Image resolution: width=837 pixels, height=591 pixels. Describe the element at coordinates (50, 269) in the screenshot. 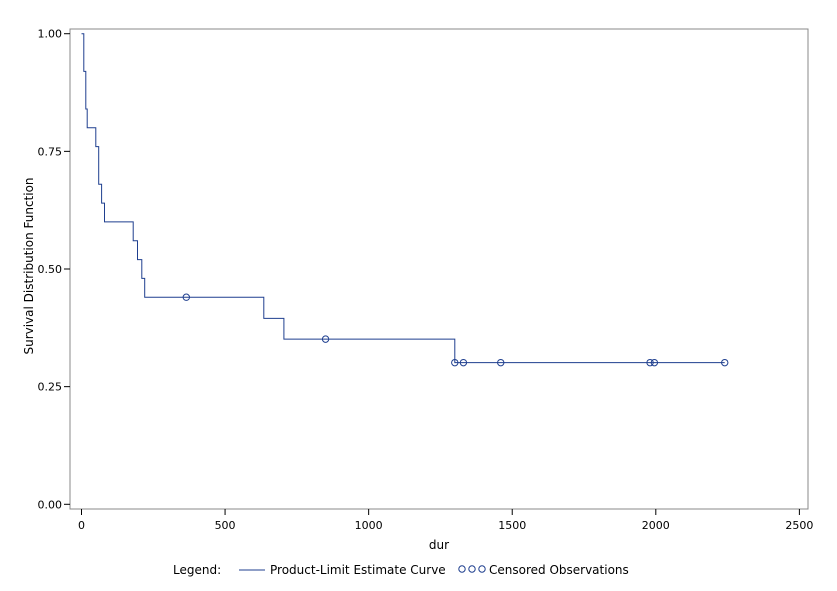

I see `y-tick-label: 0.50` at that location.